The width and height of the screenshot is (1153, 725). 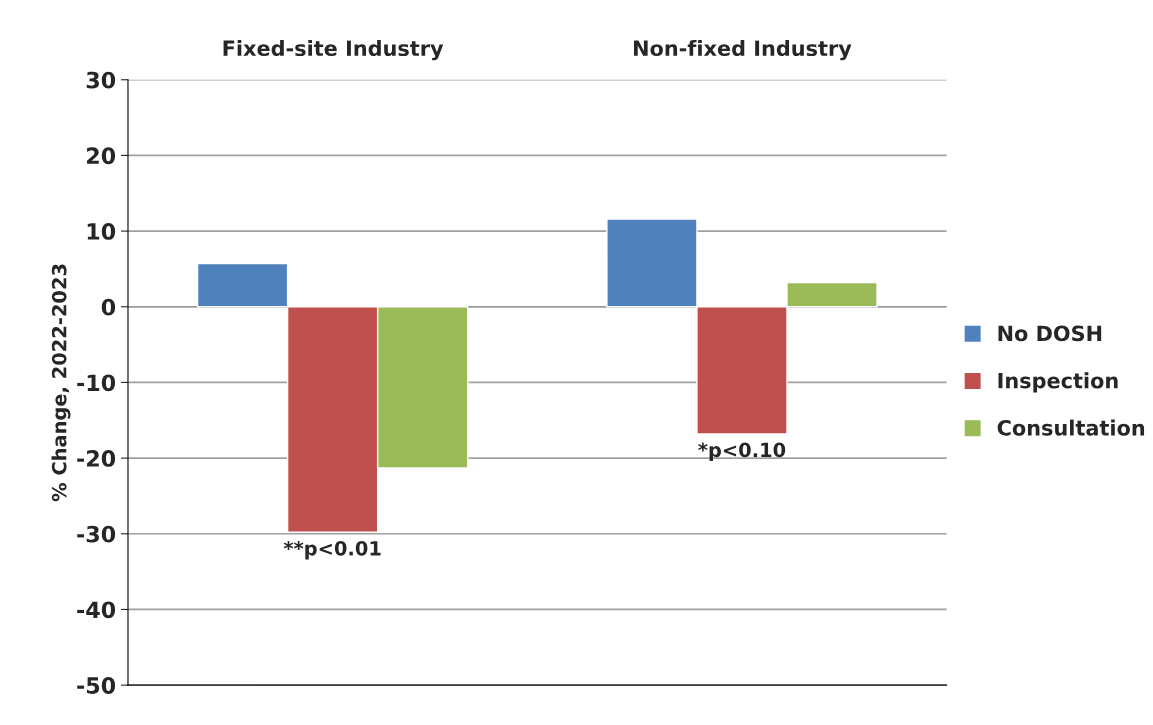 What do you see at coordinates (96, 458) in the screenshot?
I see `y-tick-label: -20` at bounding box center [96, 458].